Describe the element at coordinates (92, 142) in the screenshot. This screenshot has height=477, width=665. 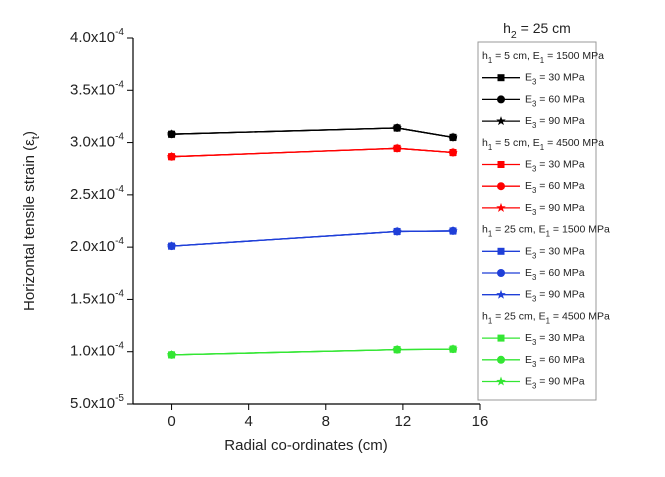
I see `y-tick-mantissa: 3.0x10` at that location.